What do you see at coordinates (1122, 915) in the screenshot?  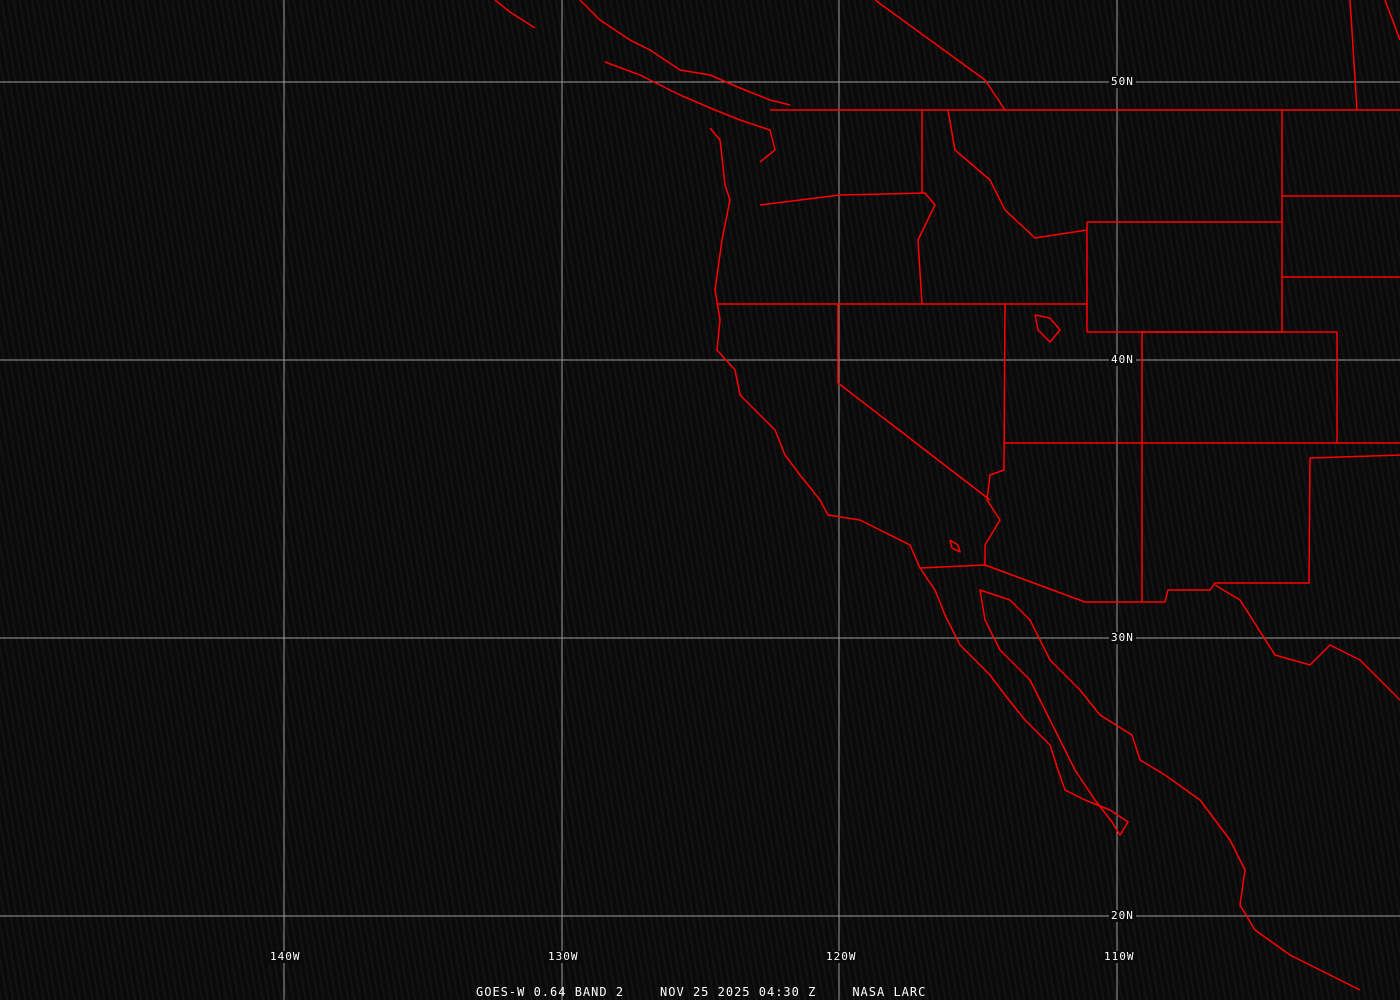 I see `lat-label-20n: 20N` at bounding box center [1122, 915].